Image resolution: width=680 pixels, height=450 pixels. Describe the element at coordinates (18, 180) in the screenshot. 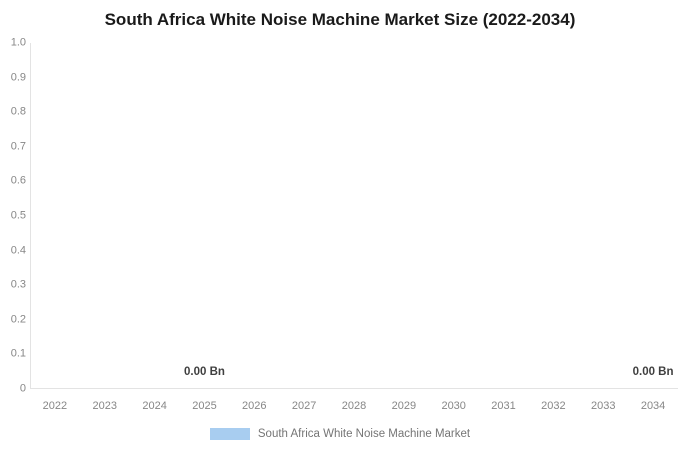

I see `y-tick-label: 0.6` at that location.